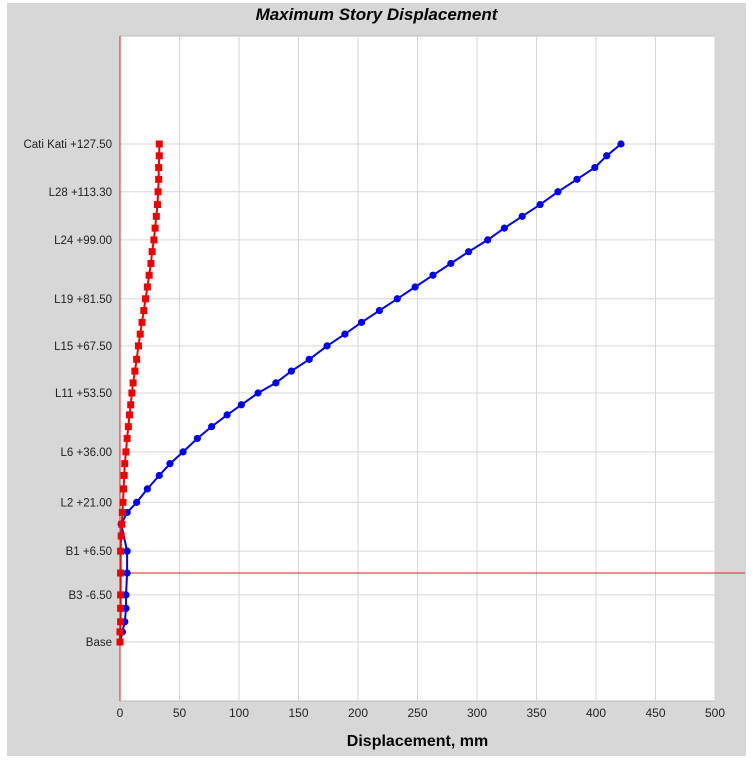  What do you see at coordinates (358, 713) in the screenshot?
I see `x-tick-label: 200` at bounding box center [358, 713].